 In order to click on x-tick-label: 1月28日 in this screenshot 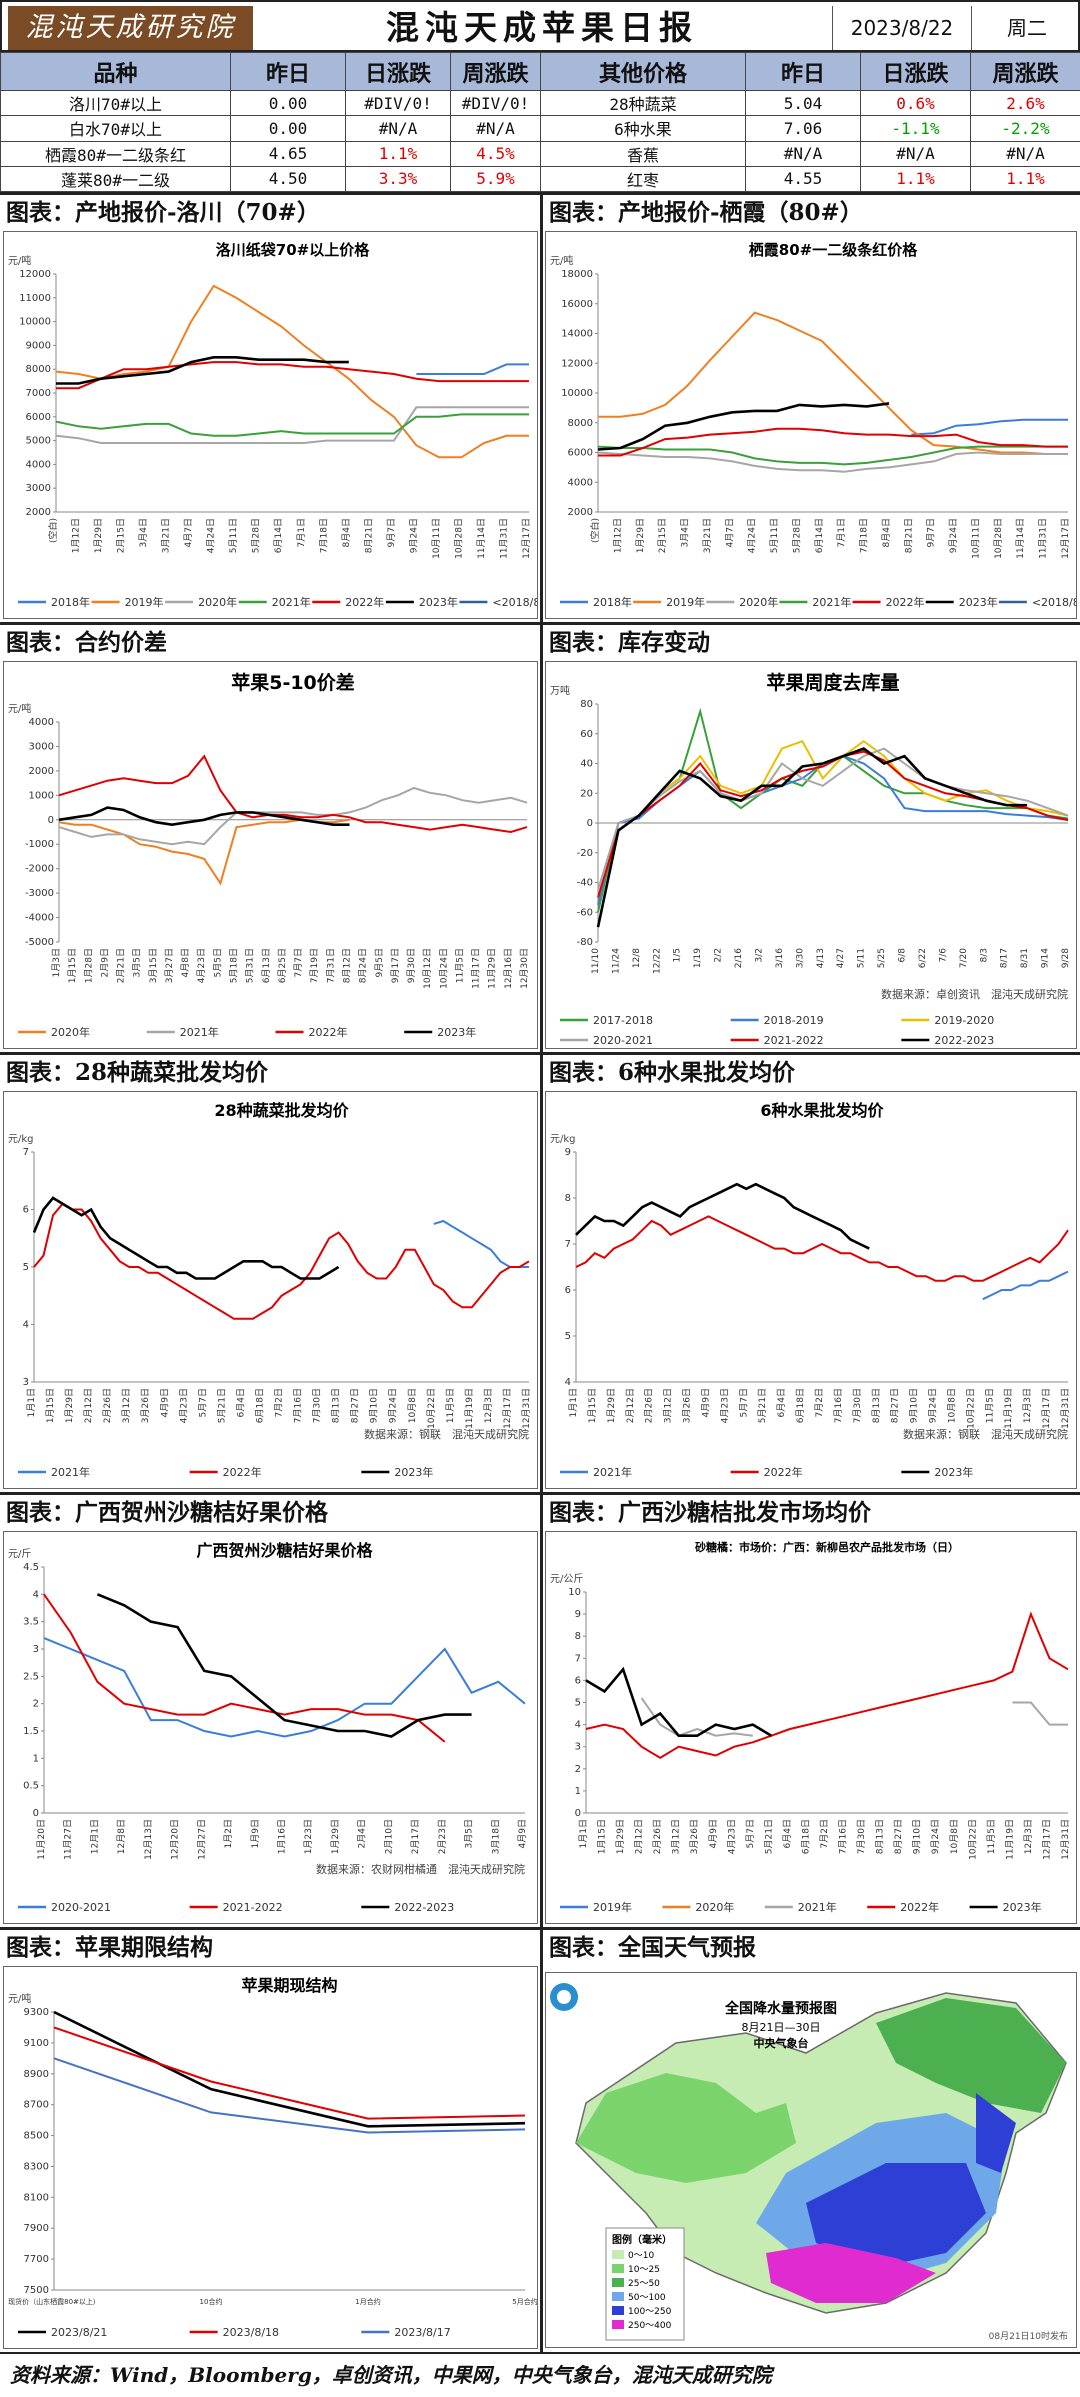, I will do `click(88, 965)`.